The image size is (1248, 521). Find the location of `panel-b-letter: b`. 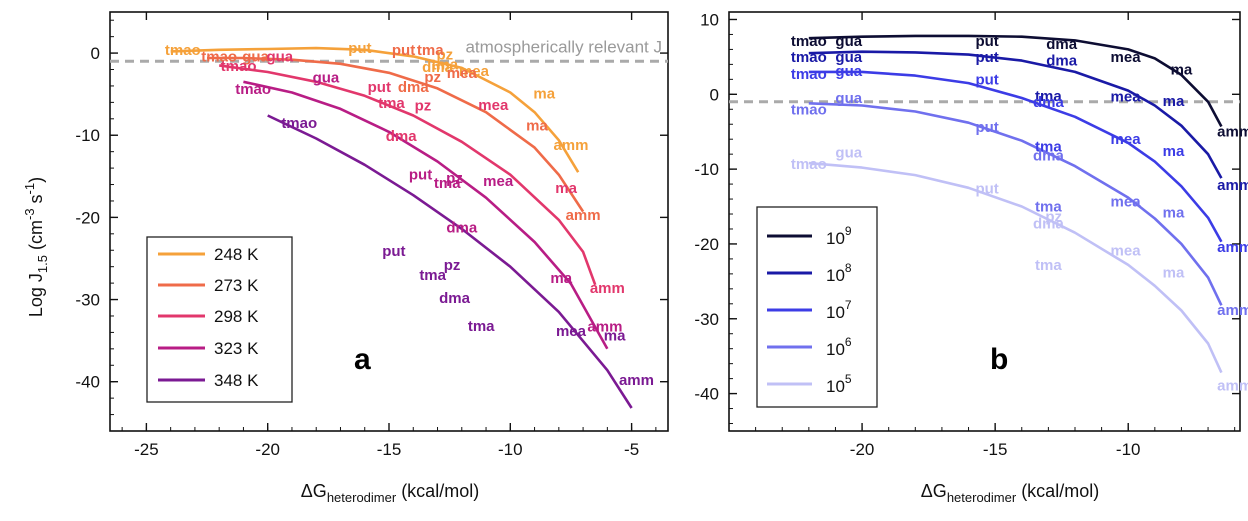

panel-b-letter: b is located at coordinates (999, 359).